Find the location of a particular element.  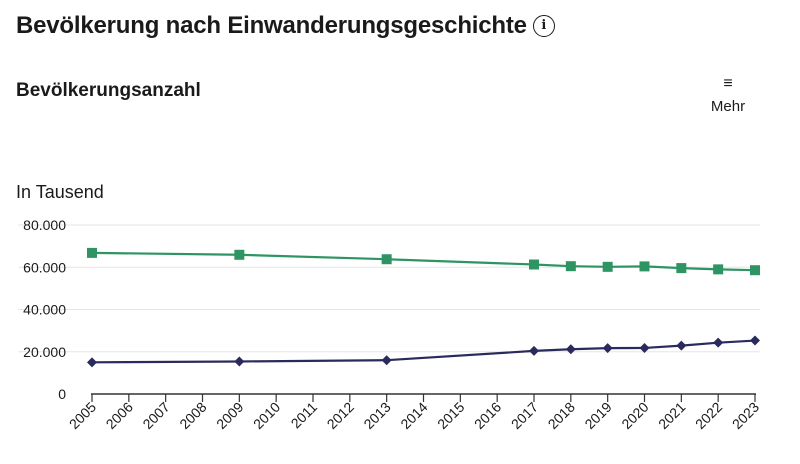

chart-title: Bevölkerungsanzahl is located at coordinates (108, 90).